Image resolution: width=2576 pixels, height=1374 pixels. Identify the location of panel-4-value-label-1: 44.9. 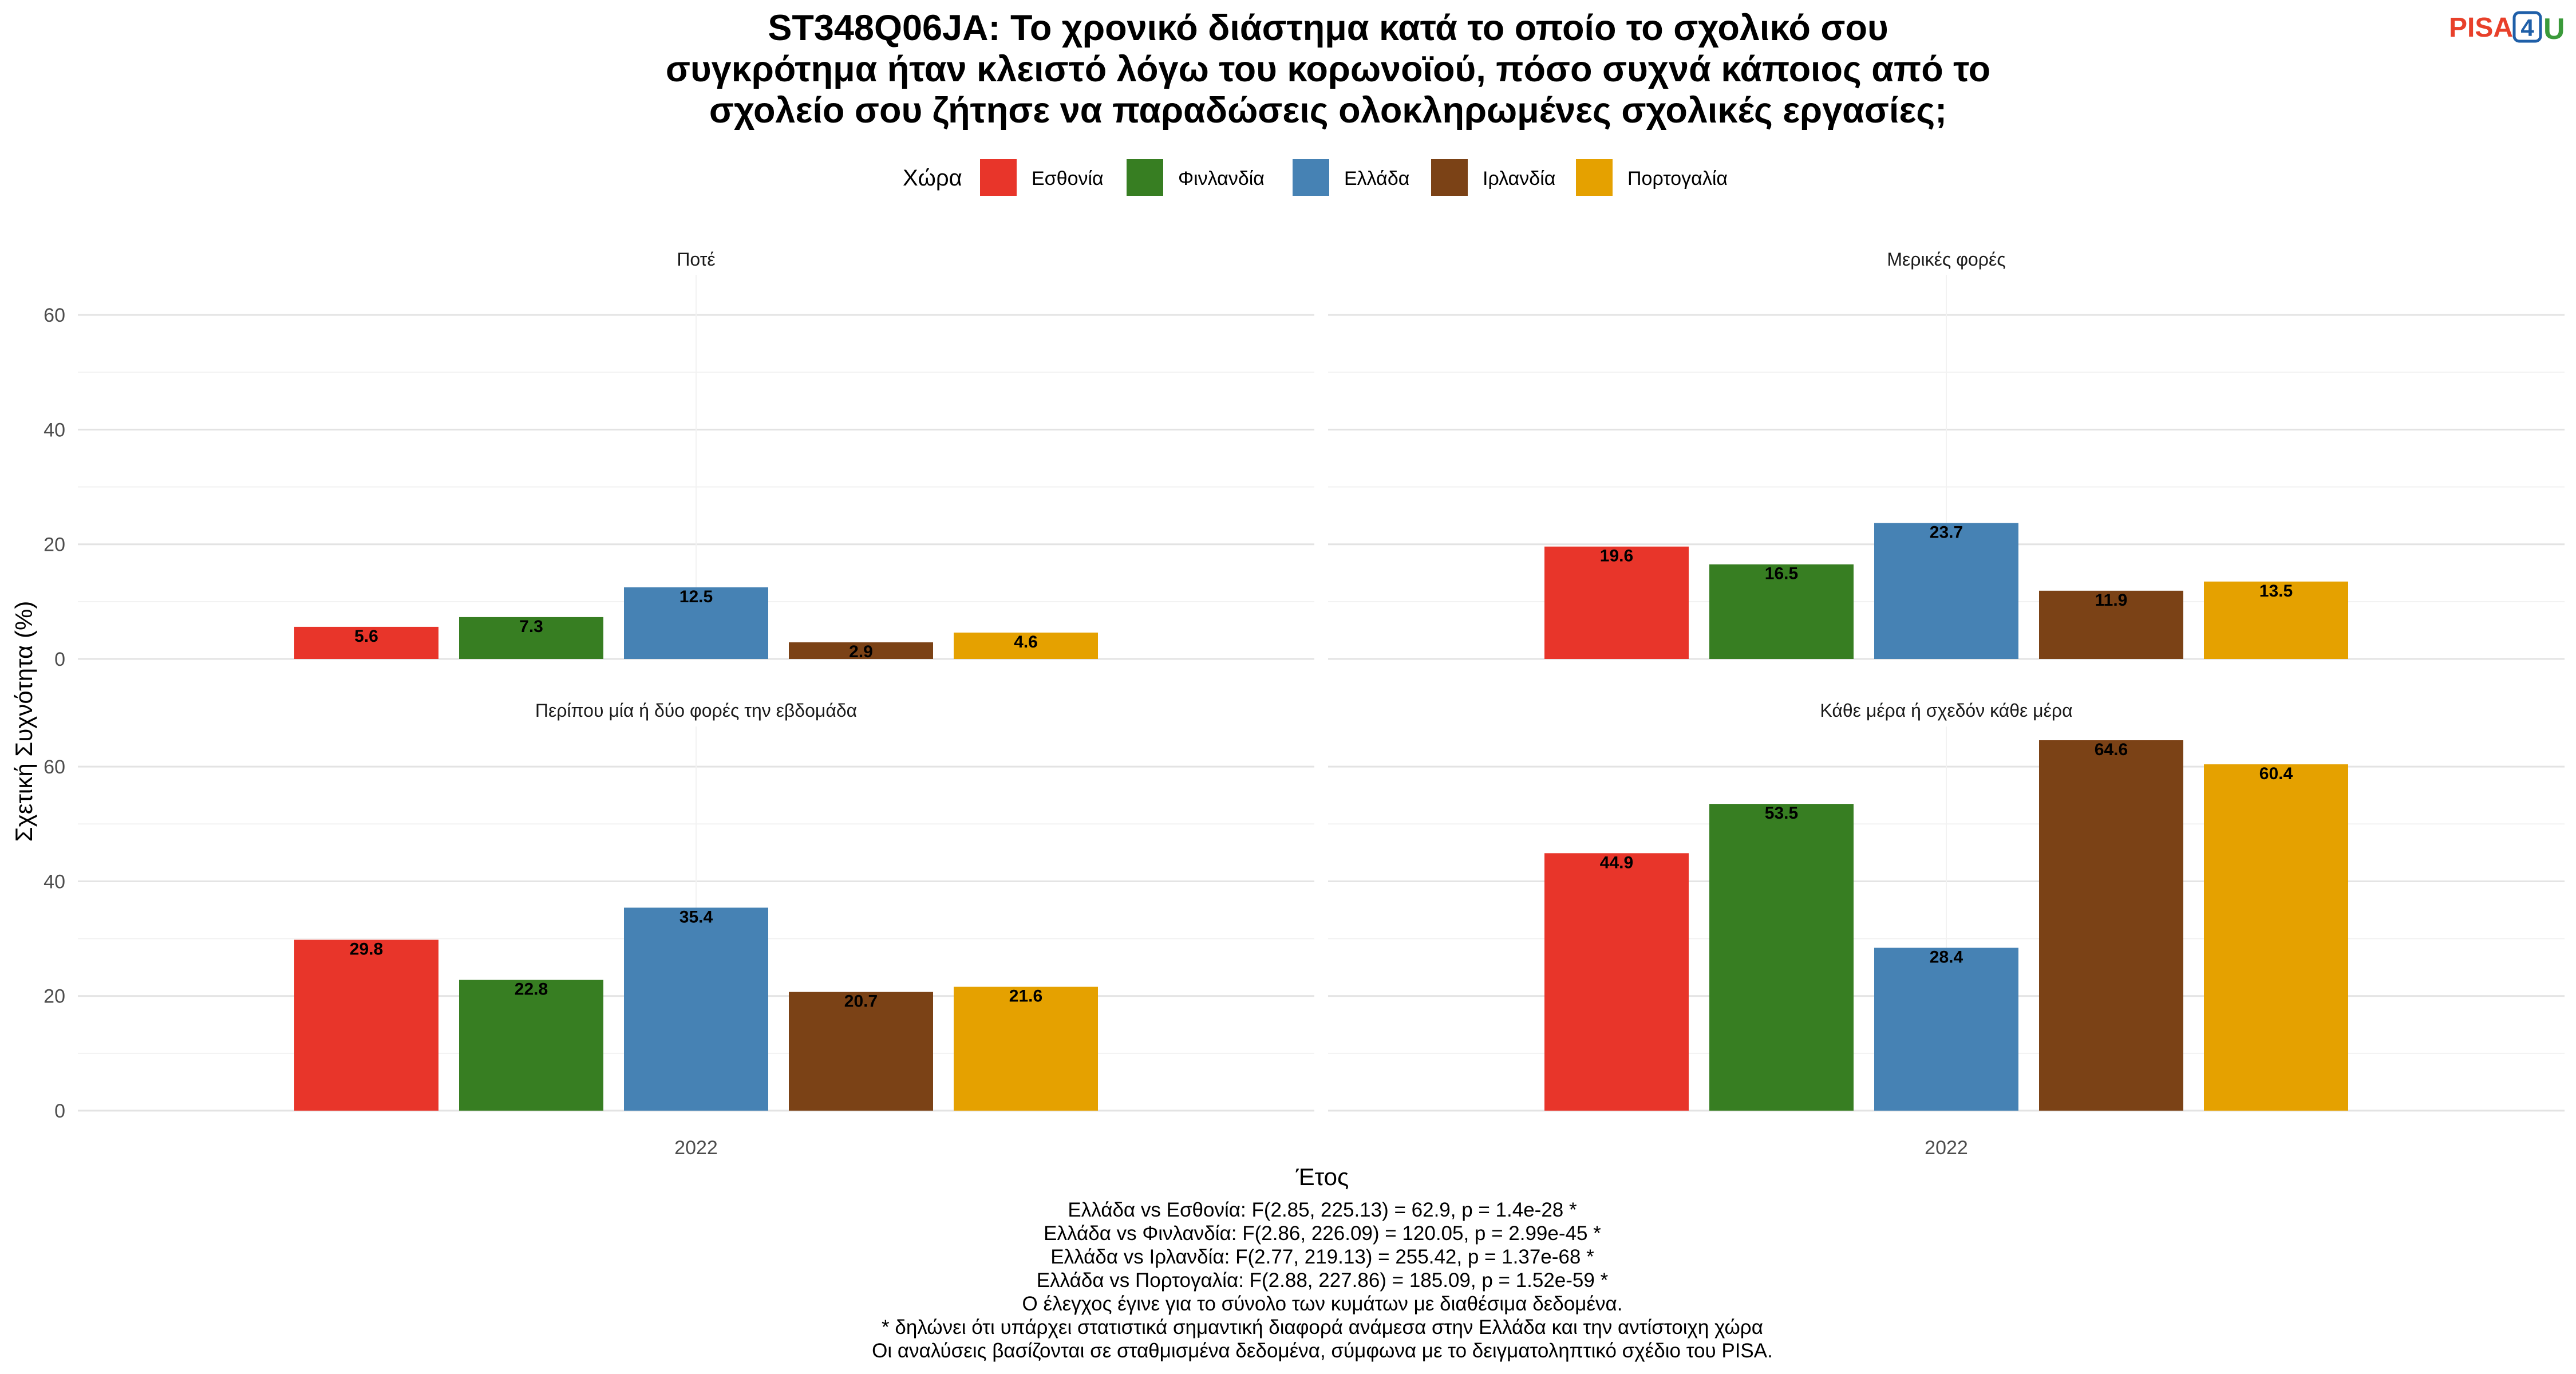
(1616, 862).